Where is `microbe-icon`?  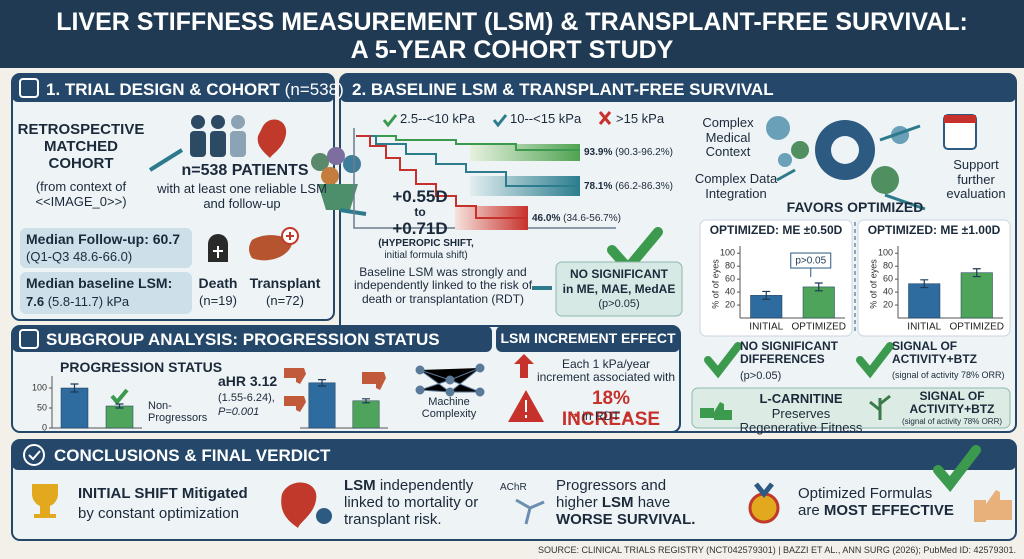
microbe-icon is located at coordinates (336, 178).